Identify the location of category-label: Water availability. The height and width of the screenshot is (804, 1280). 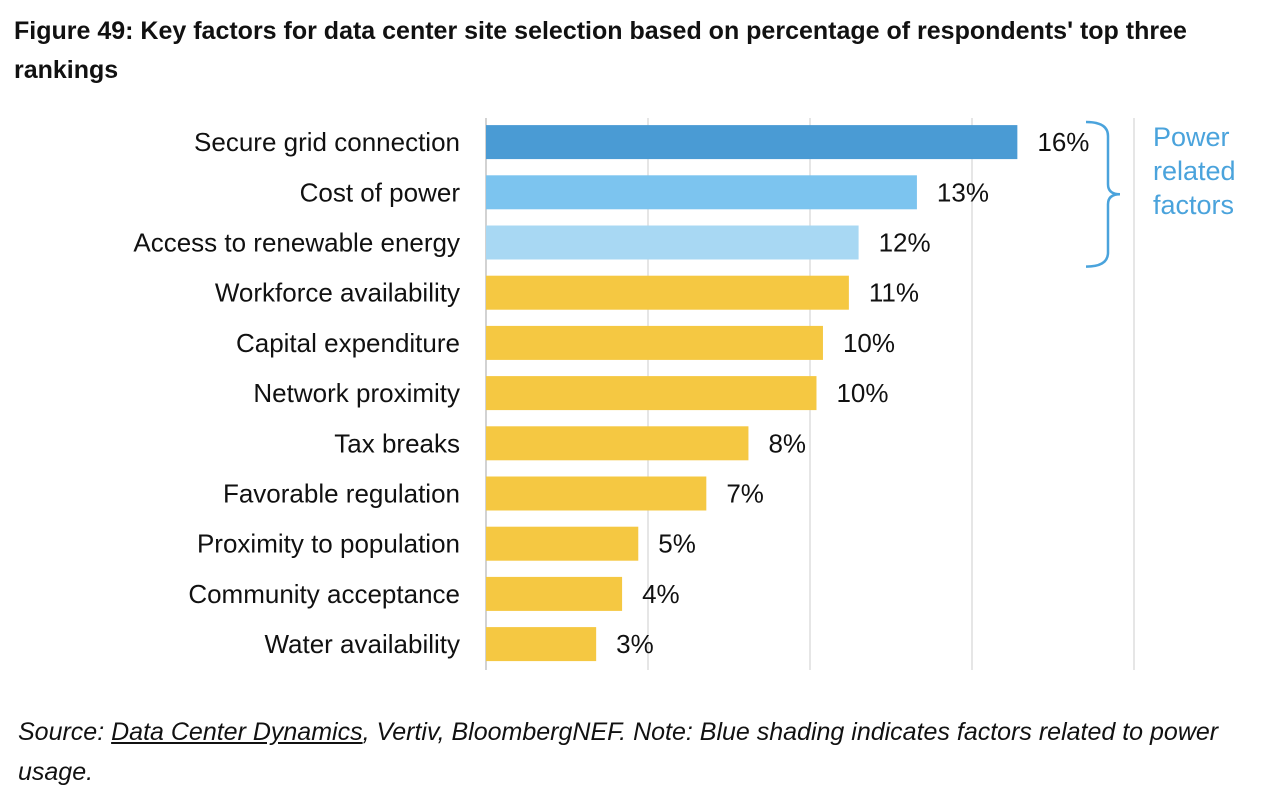
(362, 644).